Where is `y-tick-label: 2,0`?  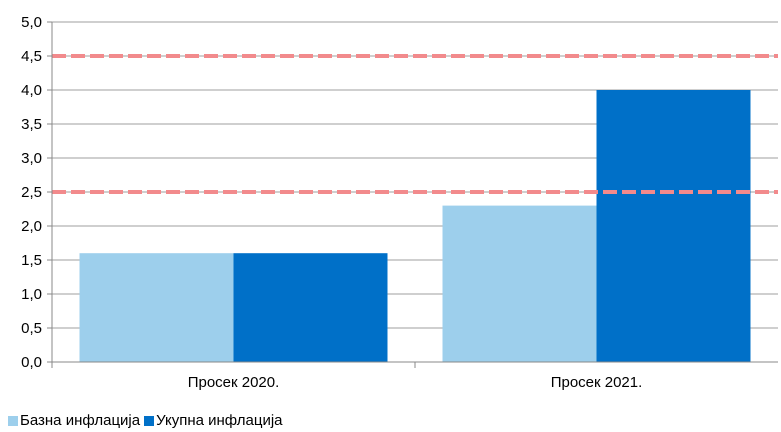
y-tick-label: 2,0 is located at coordinates (31, 226).